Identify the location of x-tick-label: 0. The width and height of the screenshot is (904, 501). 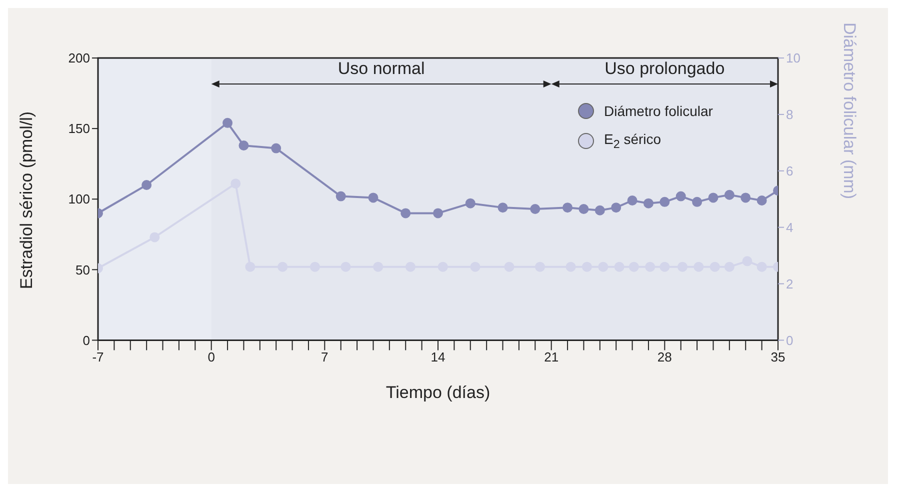
(211, 356).